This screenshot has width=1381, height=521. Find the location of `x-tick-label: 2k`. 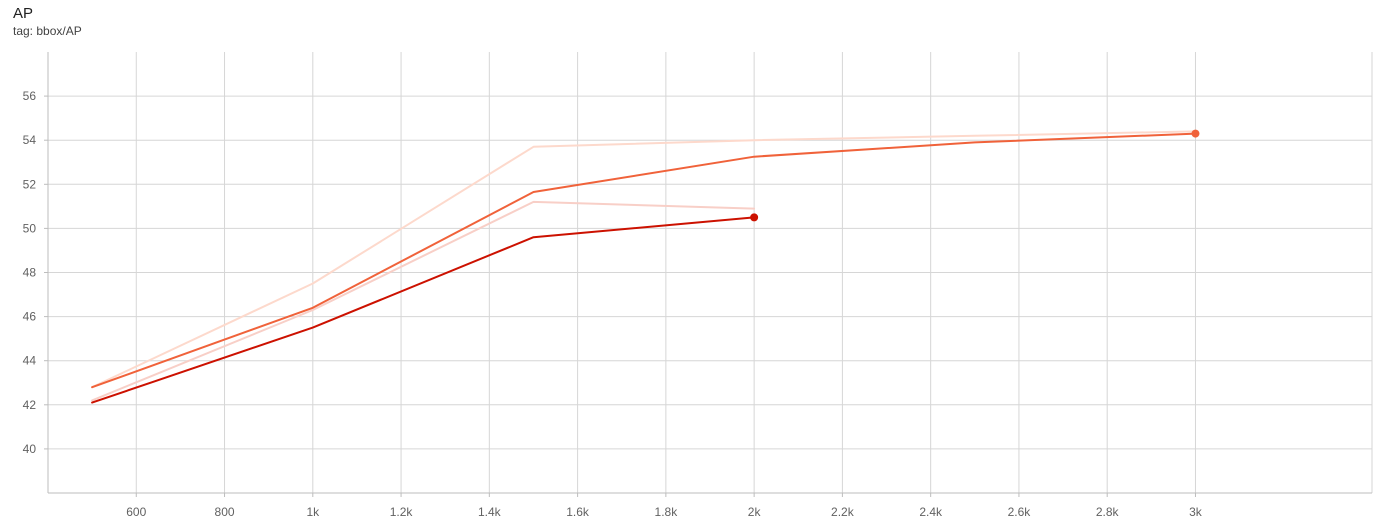

x-tick-label: 2k is located at coordinates (755, 512).